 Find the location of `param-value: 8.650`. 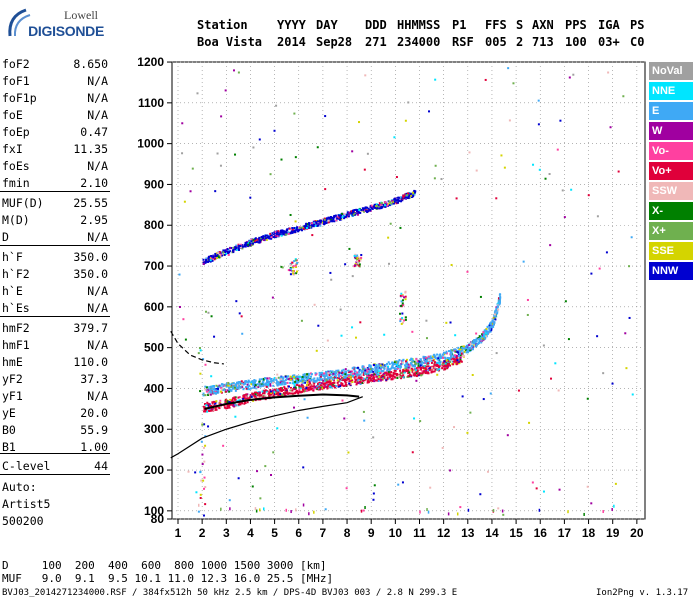

param-value: 8.650 is located at coordinates (90, 64).